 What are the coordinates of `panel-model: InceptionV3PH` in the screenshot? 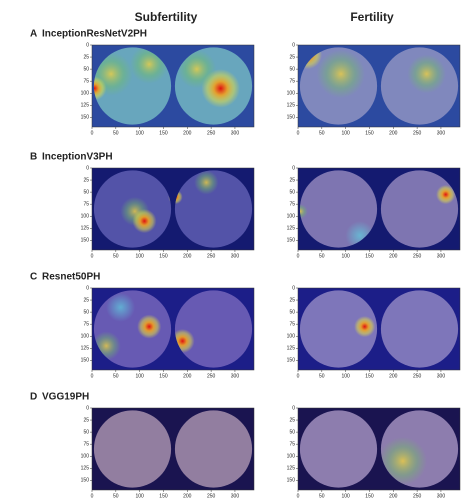 It's located at (77, 157).